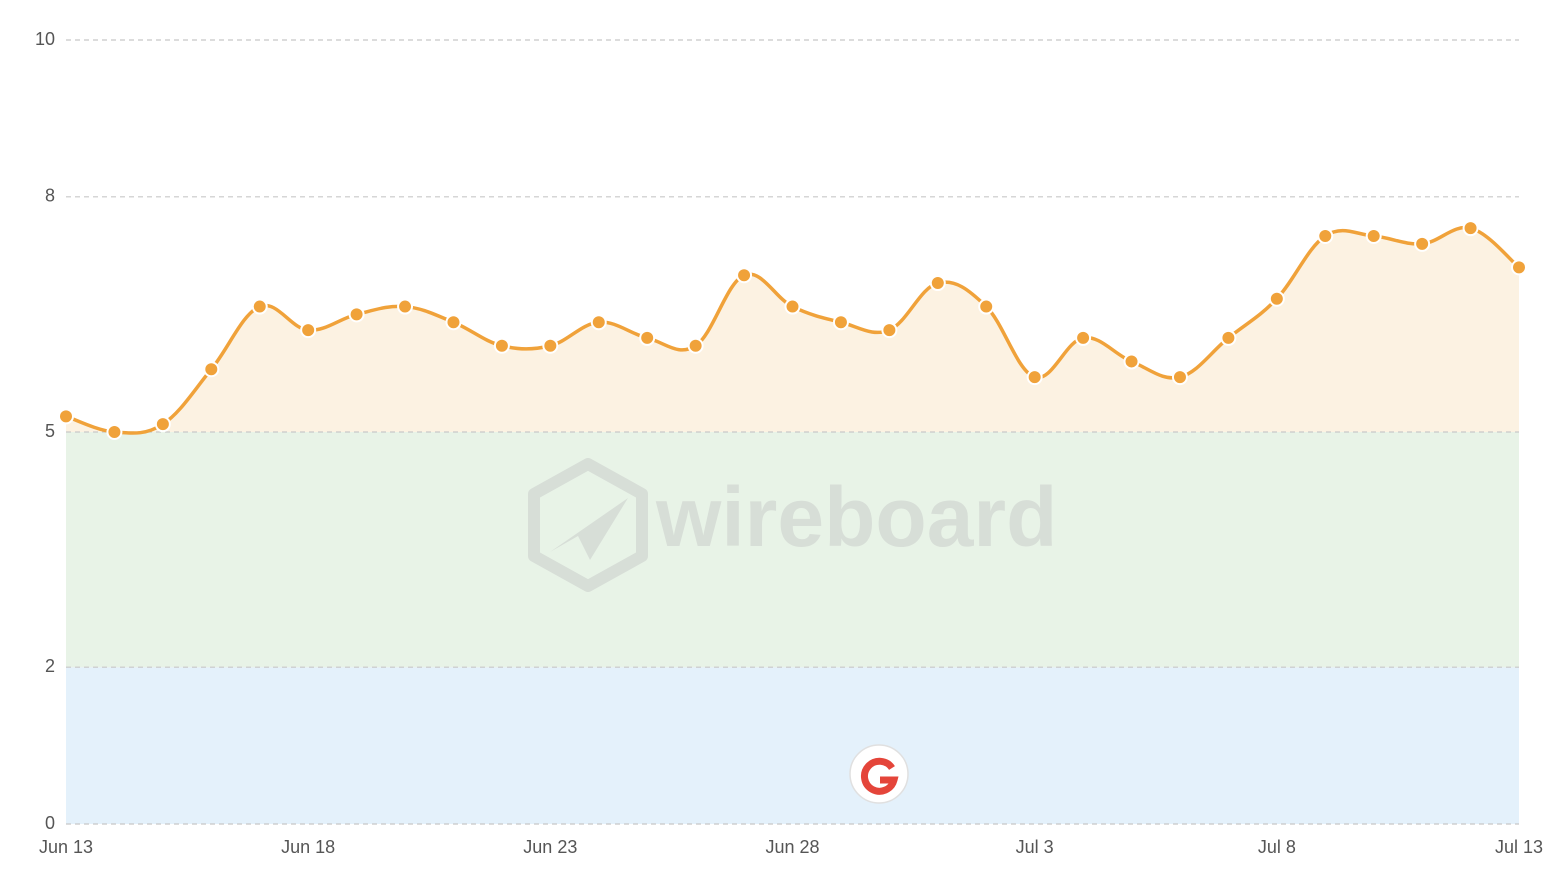 The width and height of the screenshot is (1568, 884). I want to click on x-tick-label: Jun 18, so click(308, 847).